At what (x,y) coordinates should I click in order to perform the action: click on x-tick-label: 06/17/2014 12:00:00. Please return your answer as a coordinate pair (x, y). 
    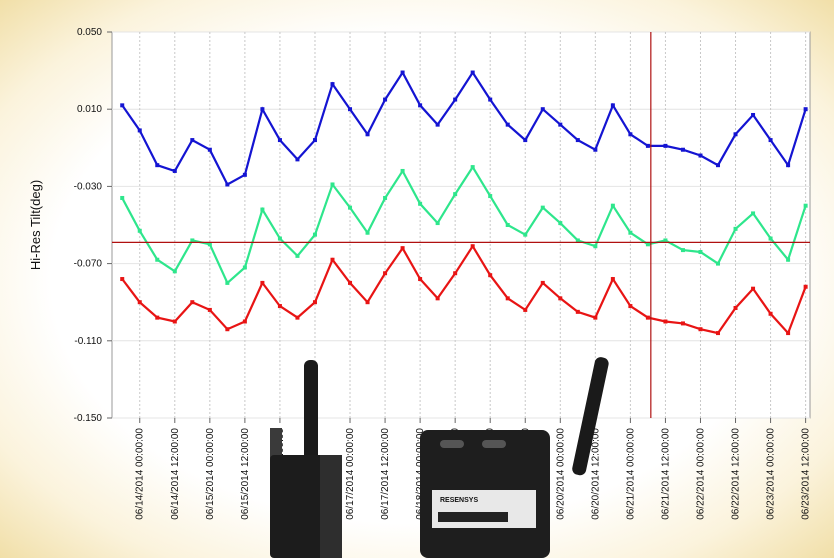
    Looking at the image, I should click on (385, 474).